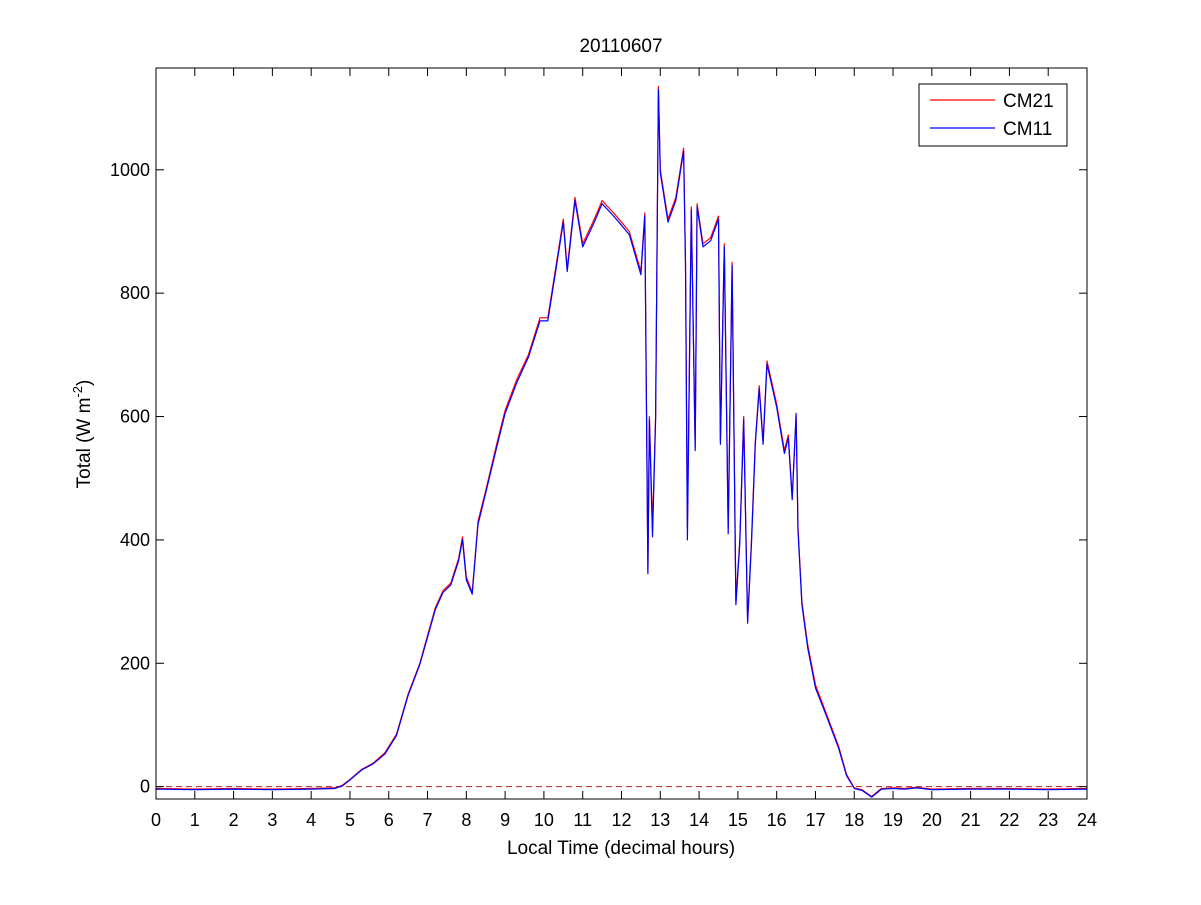 Image resolution: width=1201 pixels, height=905 pixels. Describe the element at coordinates (84, 383) in the screenshot. I see `y-axis-title-close: )` at that location.